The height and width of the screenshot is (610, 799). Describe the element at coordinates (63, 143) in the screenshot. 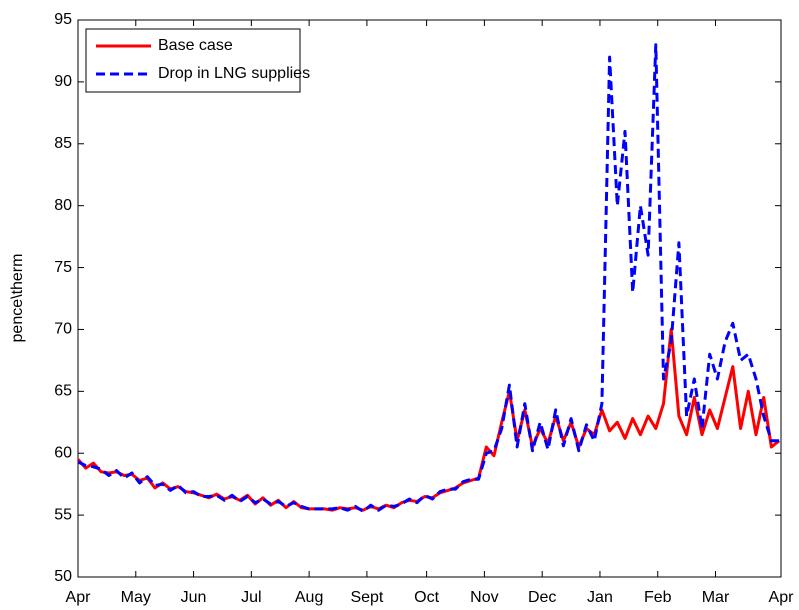

I see `y-tick-label: 85` at that location.